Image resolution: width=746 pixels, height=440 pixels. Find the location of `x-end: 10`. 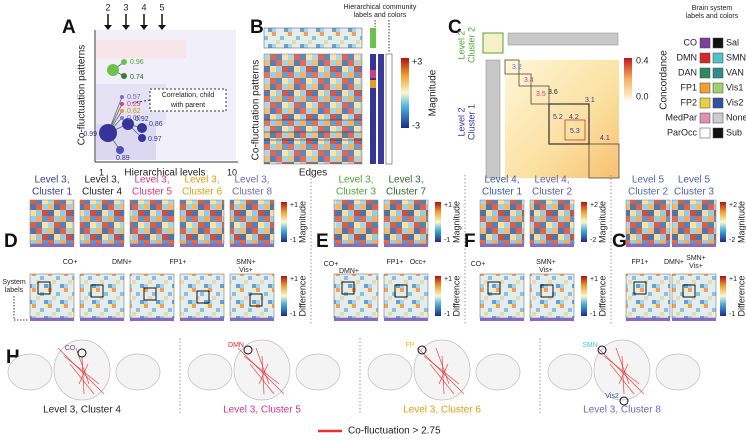

x-end: 10 is located at coordinates (232, 172).